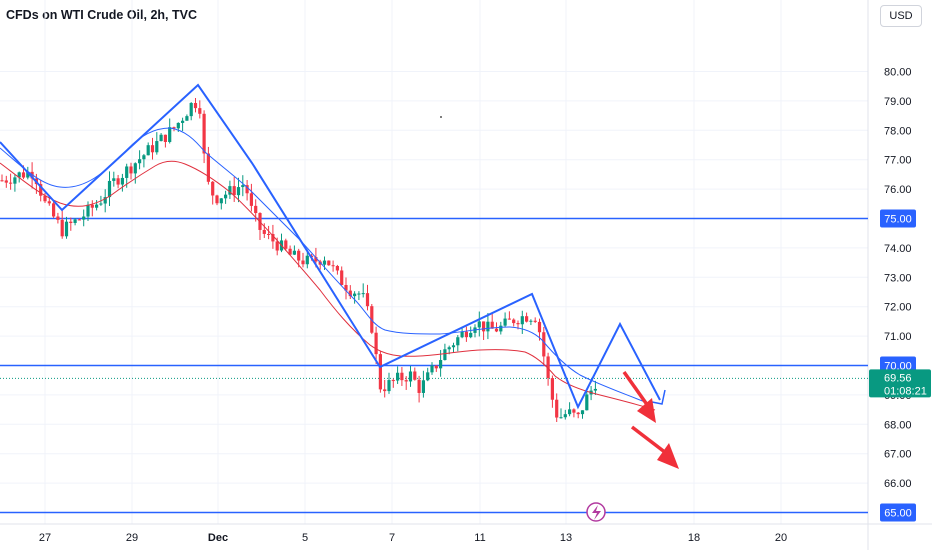  Describe the element at coordinates (218, 538) in the screenshot. I see `time-tick-label: Dec` at that location.